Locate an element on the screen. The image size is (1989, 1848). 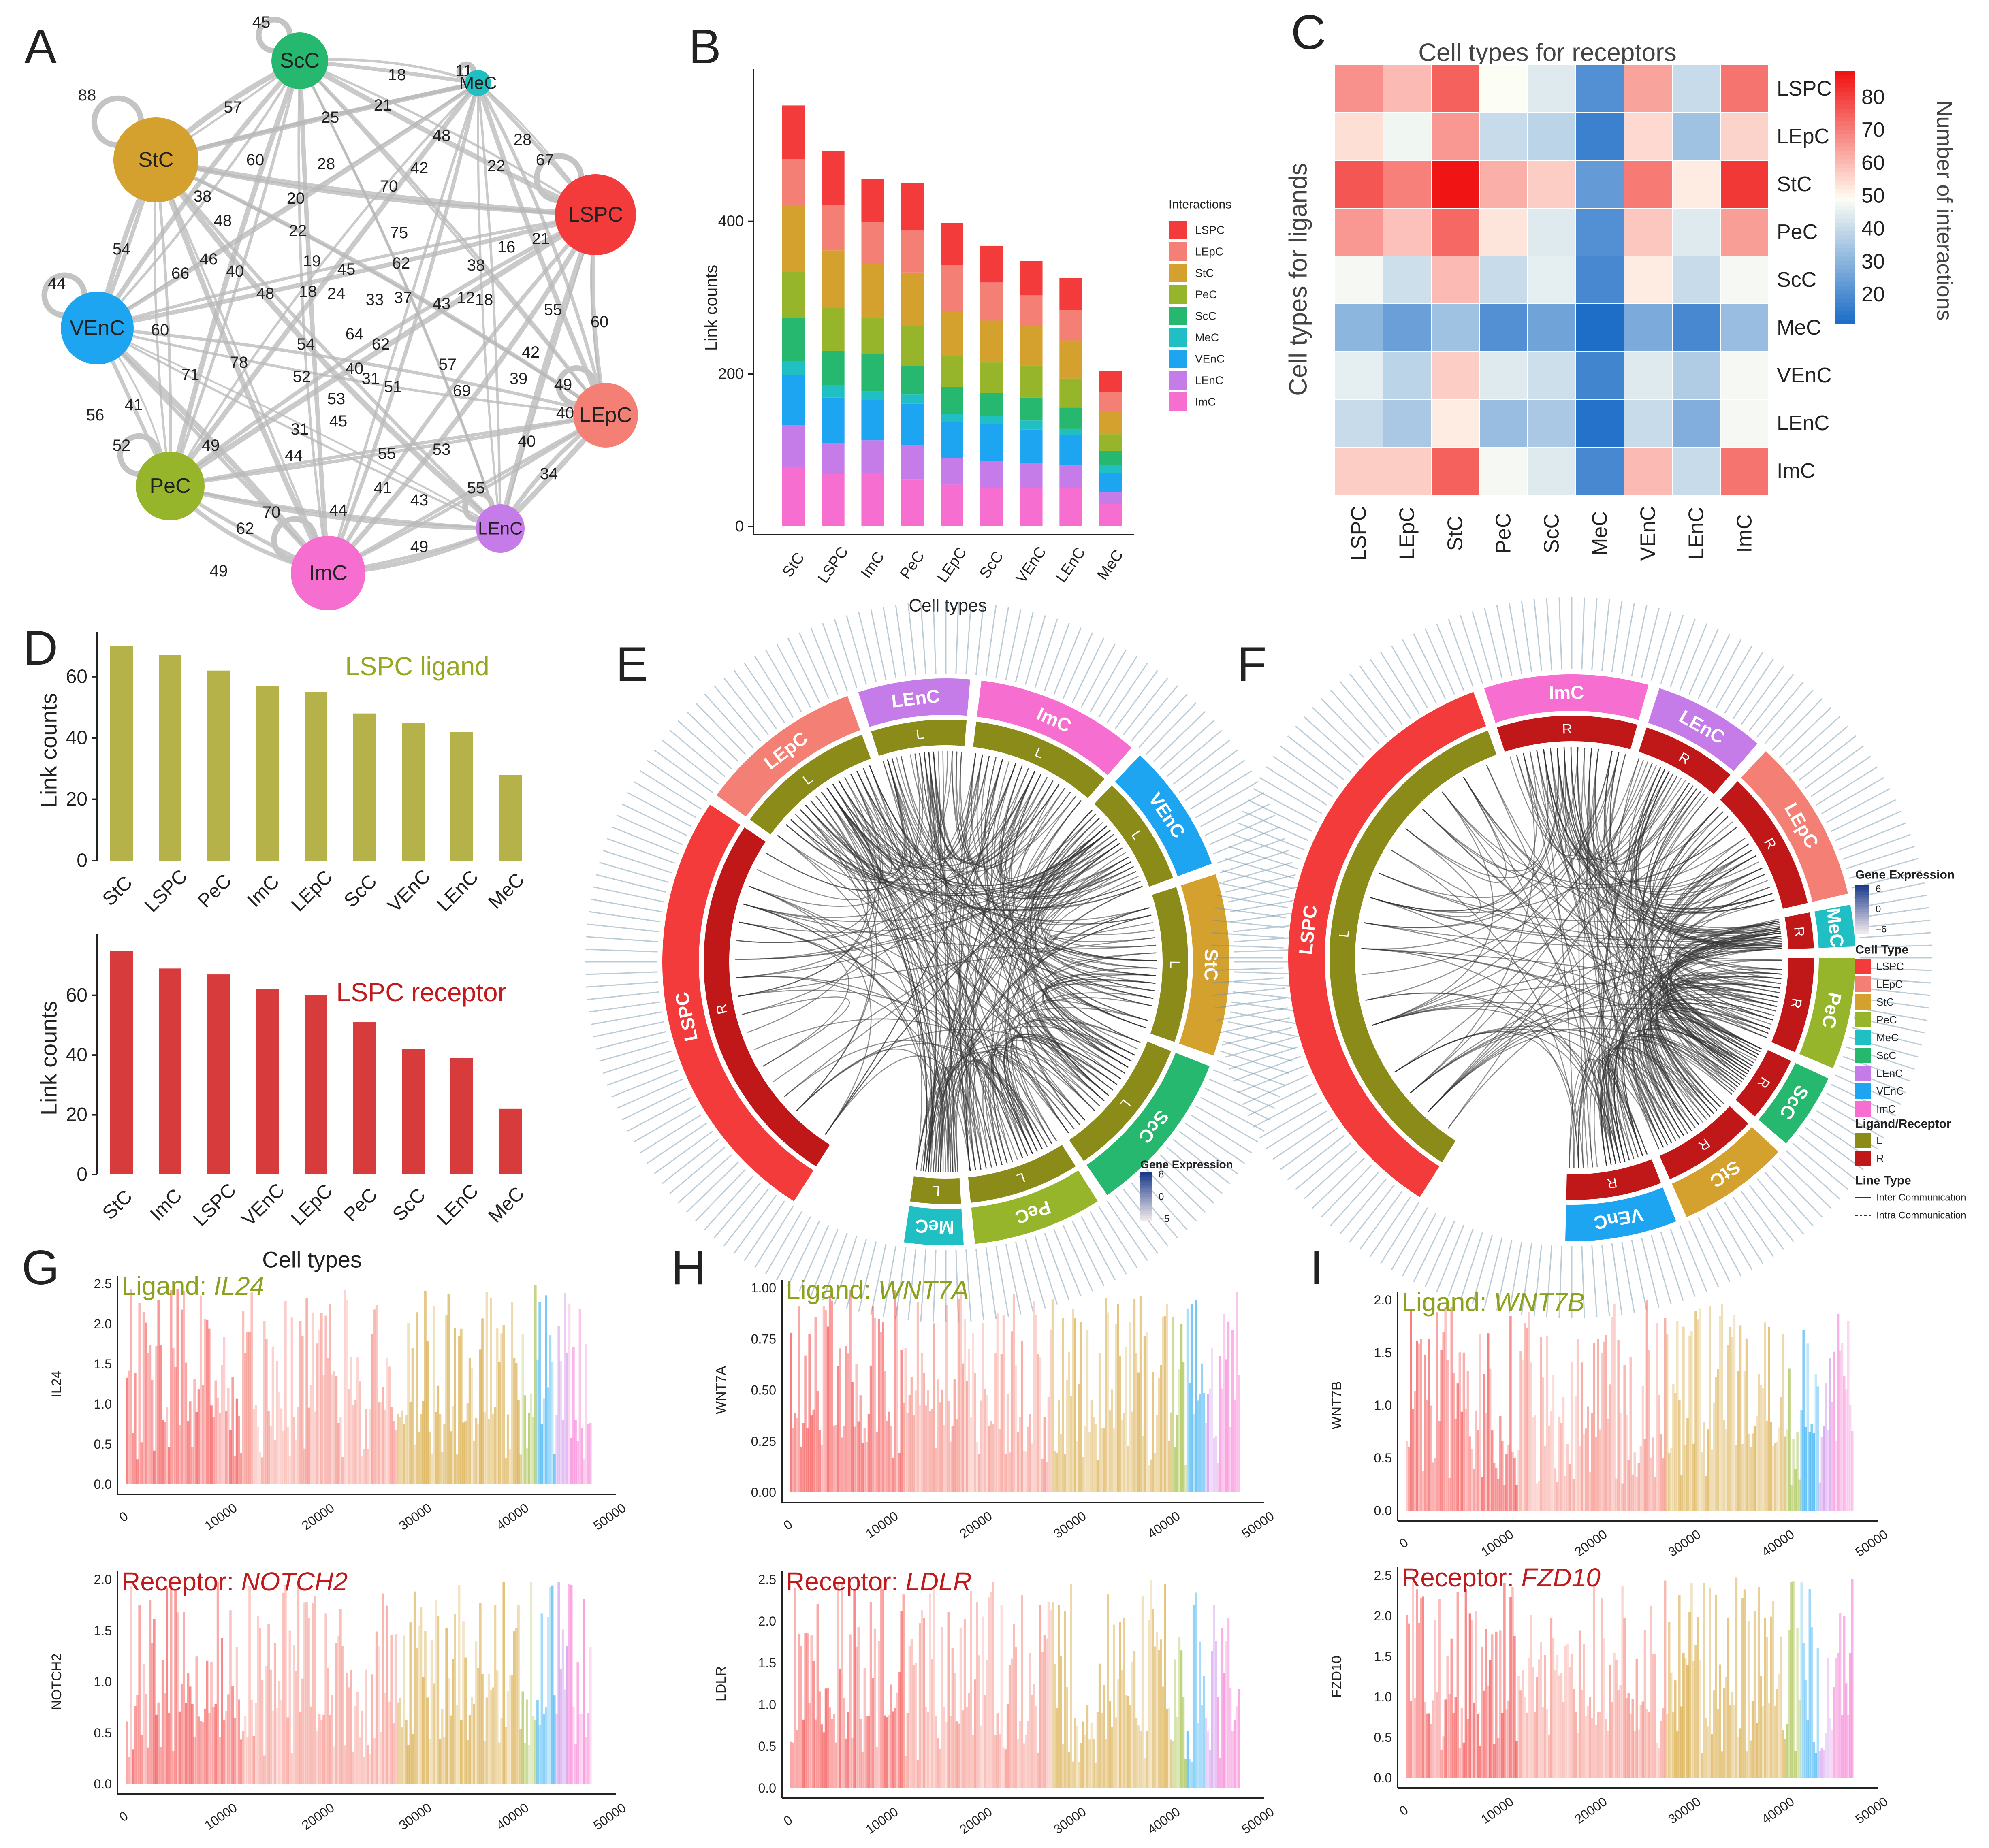
x-tick-label: ScC is located at coordinates (360, 891).